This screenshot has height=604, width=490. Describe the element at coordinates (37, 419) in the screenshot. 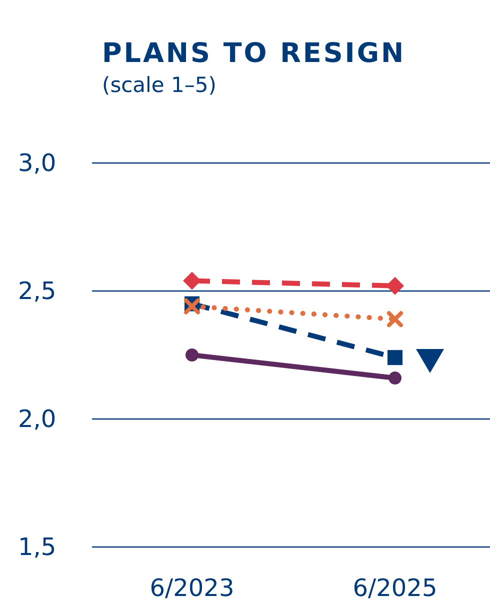

I see `y-tick-label: 2,0` at that location.